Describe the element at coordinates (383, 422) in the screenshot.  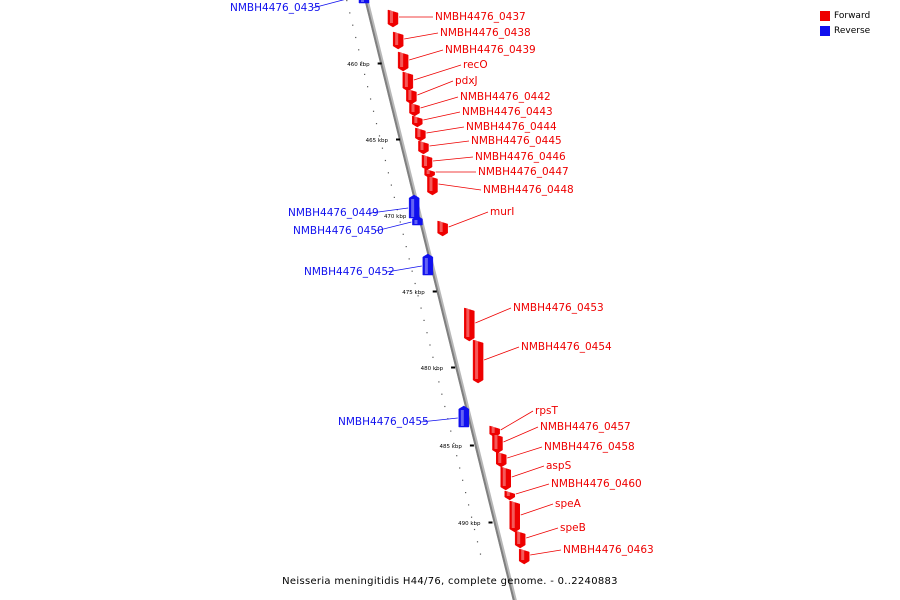
I see `gene-label: NMBH4476_0455` at that location.